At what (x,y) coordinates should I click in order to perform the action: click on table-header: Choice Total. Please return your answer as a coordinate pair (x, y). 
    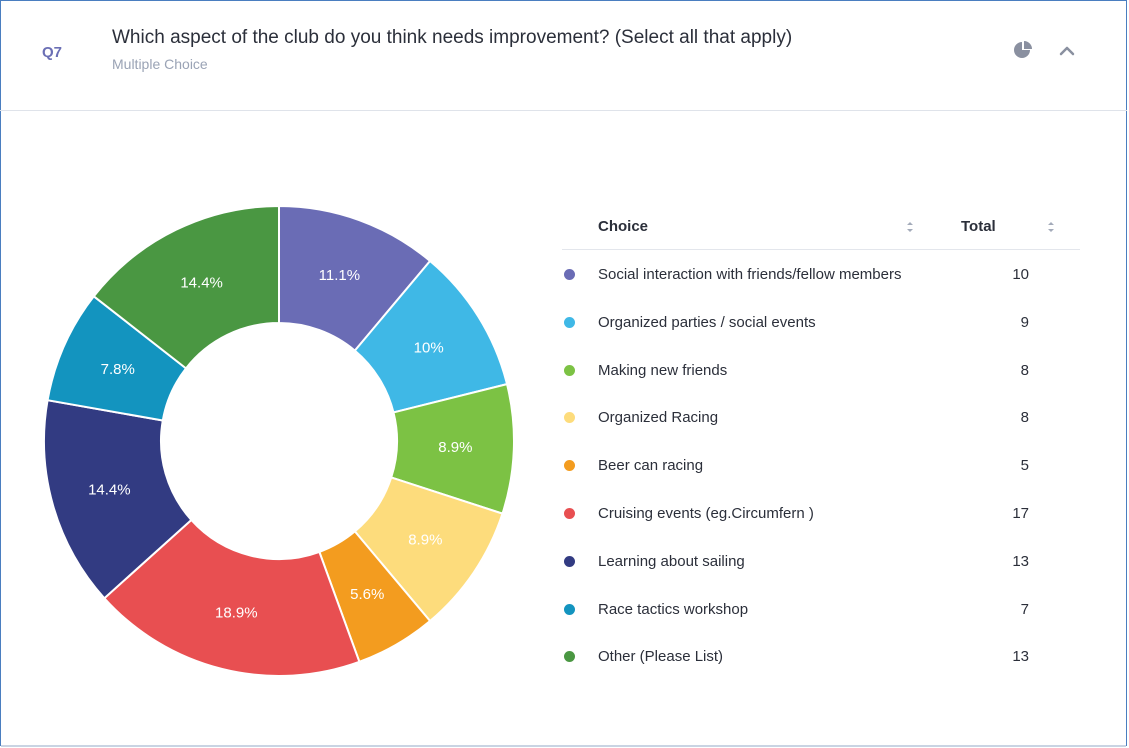
    Looking at the image, I should click on (821, 226).